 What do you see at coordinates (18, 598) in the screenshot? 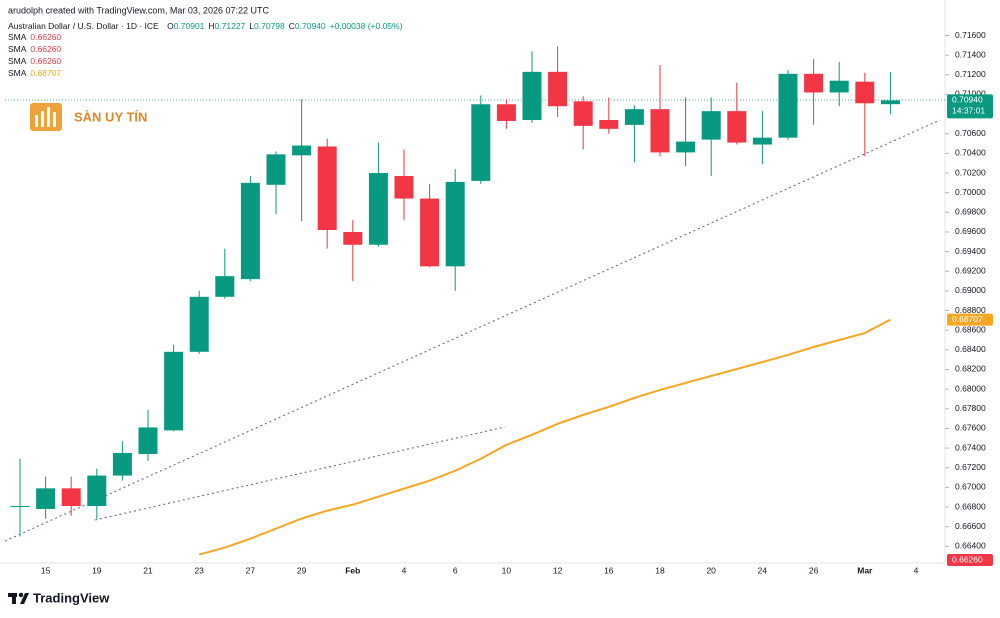
I see `brand-logo` at bounding box center [18, 598].